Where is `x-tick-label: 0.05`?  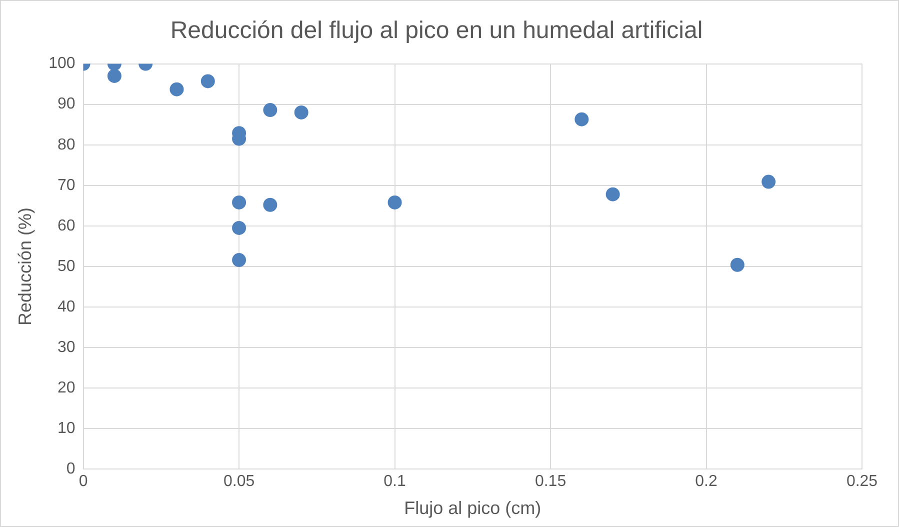 x-tick-label: 0.05 is located at coordinates (239, 481).